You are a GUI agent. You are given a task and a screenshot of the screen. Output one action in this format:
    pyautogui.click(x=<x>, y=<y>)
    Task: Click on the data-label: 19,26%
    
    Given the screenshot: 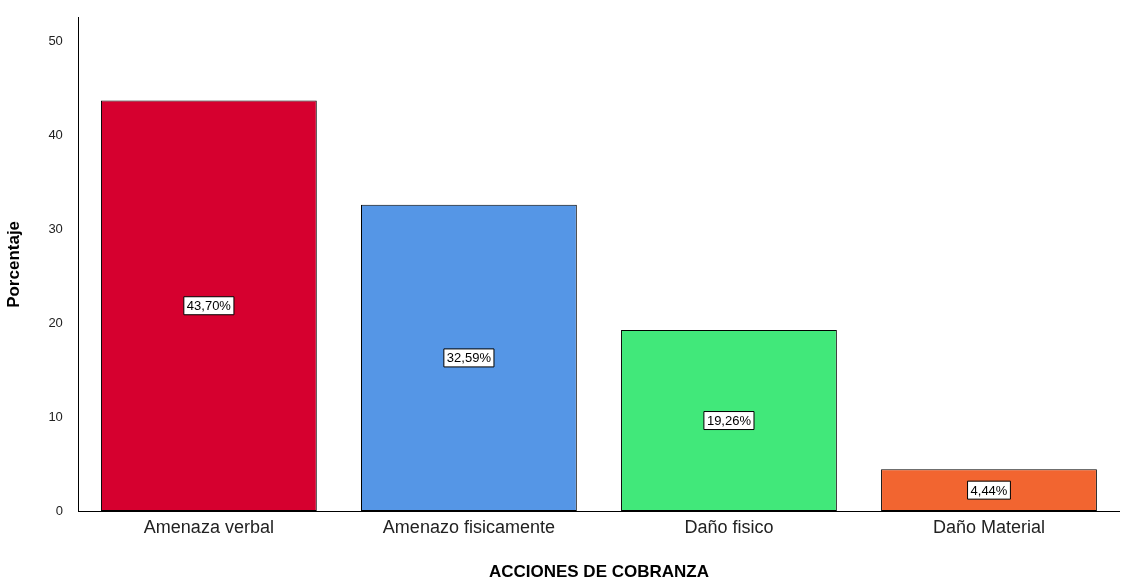 What is the action you would take?
    pyautogui.click(x=729, y=421)
    